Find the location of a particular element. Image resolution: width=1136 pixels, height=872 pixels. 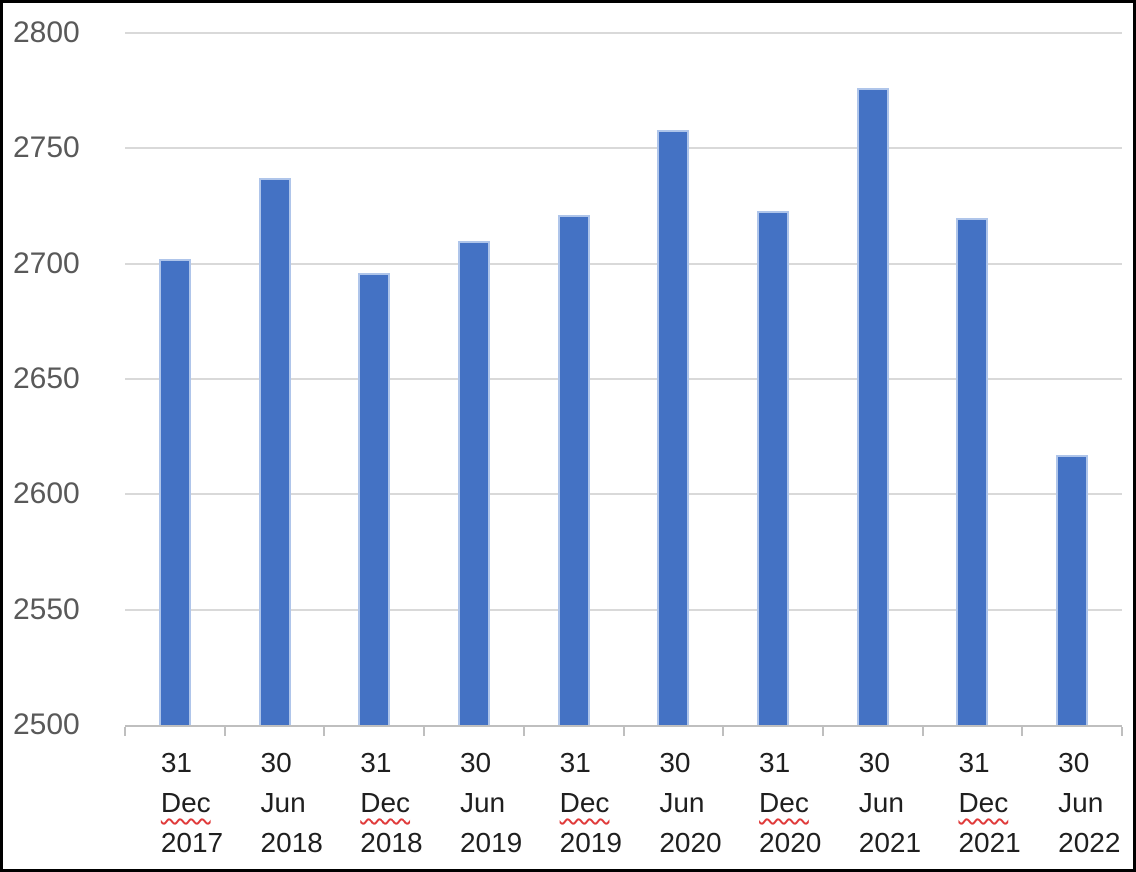

x-tick-label-31-Dec-2020: 31 Dec 2020 is located at coordinates (805, 803).